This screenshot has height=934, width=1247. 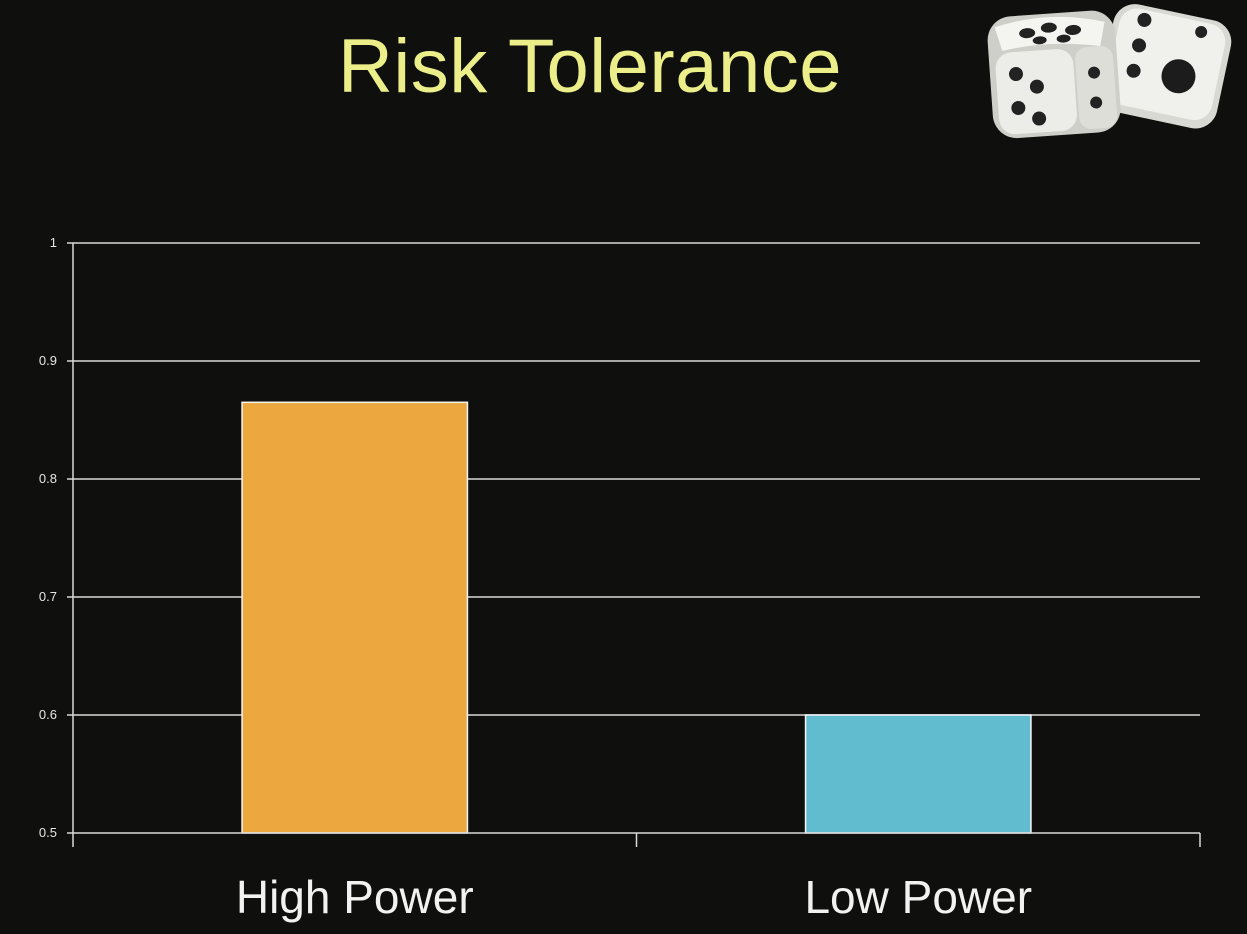 What do you see at coordinates (48, 714) in the screenshot?
I see `y-tick-label: 0.6` at bounding box center [48, 714].